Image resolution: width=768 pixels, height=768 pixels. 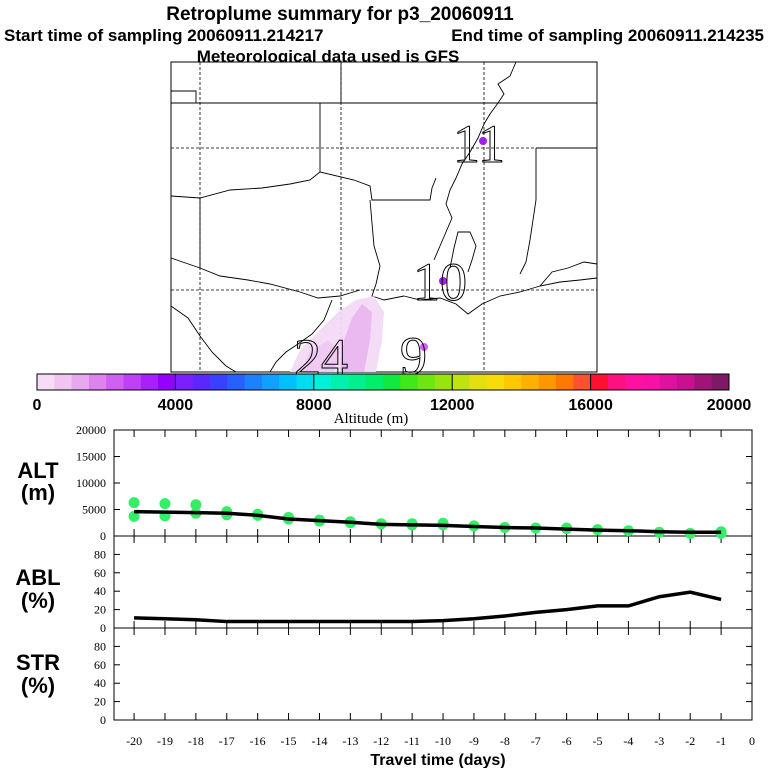 I want to click on x-axis-label: Travel time (days), so click(x=437, y=760).